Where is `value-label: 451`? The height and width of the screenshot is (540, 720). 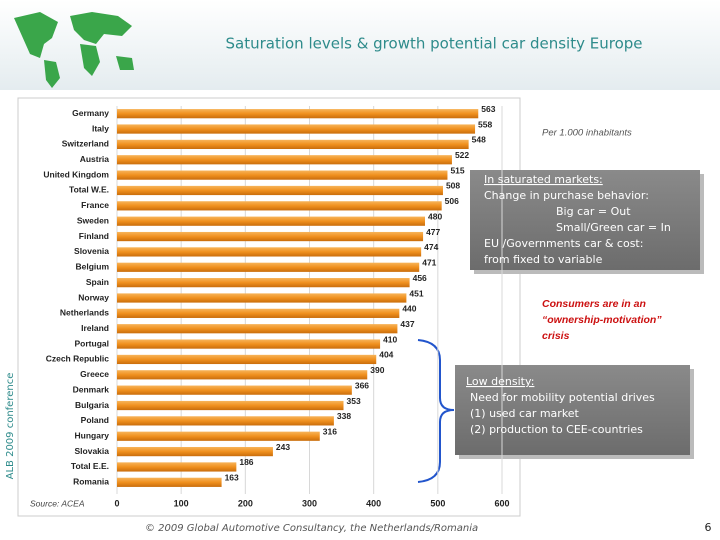 value-label: 451 is located at coordinates (416, 293).